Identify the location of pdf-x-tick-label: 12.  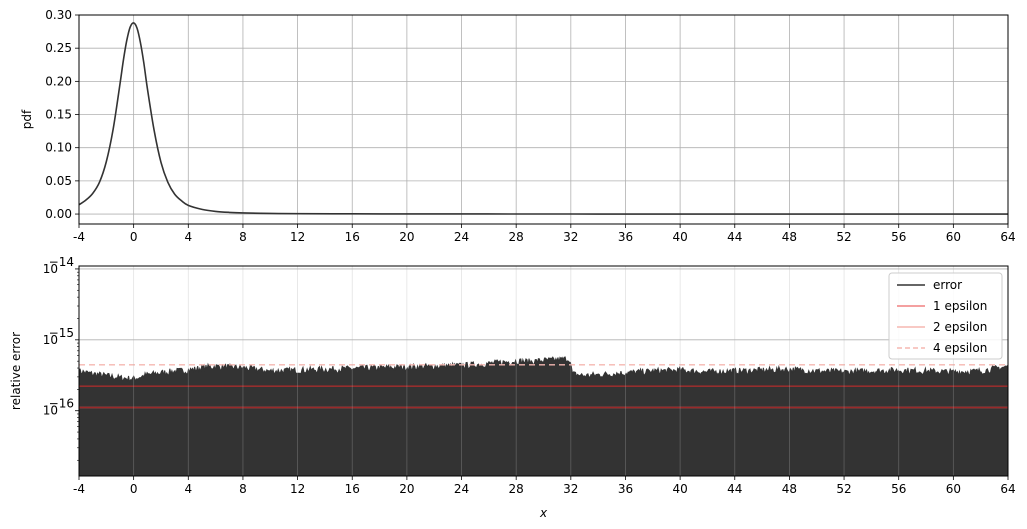
(297, 237).